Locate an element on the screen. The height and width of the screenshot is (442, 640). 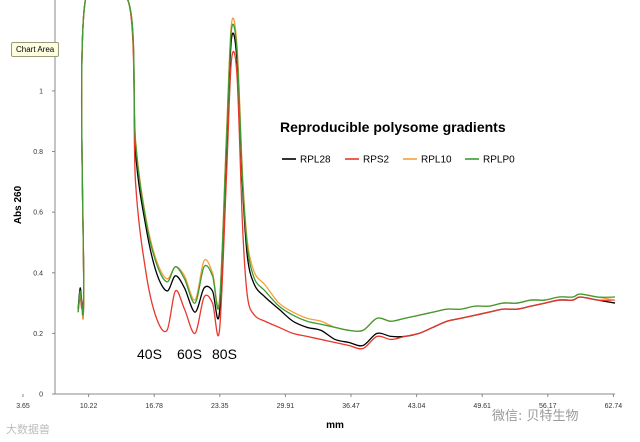
peak-labels: 40S 60S 80S is located at coordinates (187, 354).